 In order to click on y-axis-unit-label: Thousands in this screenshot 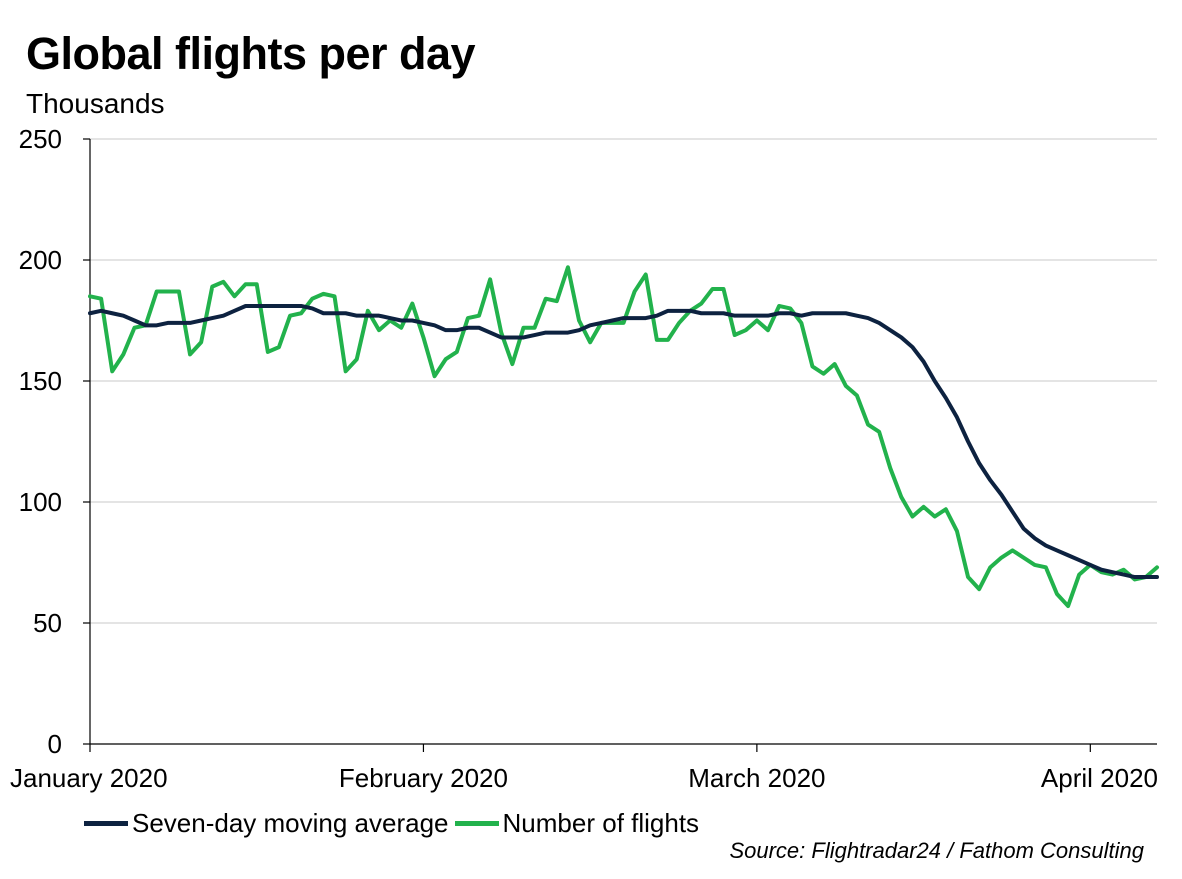, I will do `click(95, 103)`.